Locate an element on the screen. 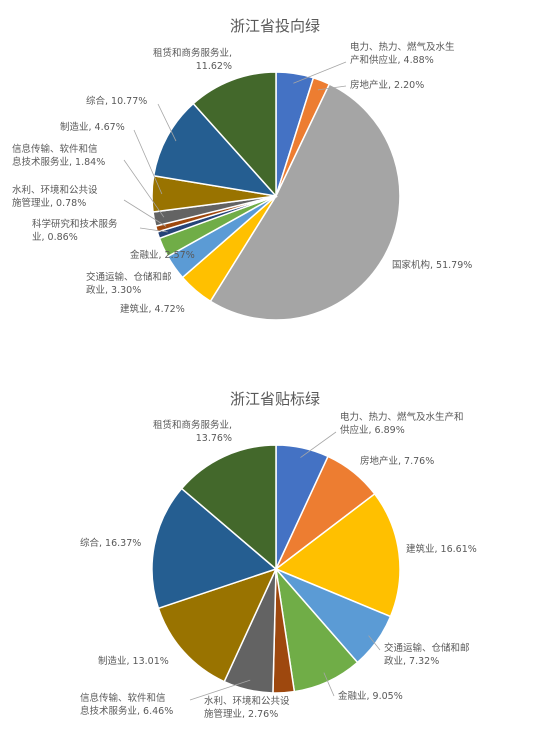  slice-label: 房地产业, 7.76% is located at coordinates (397, 461).